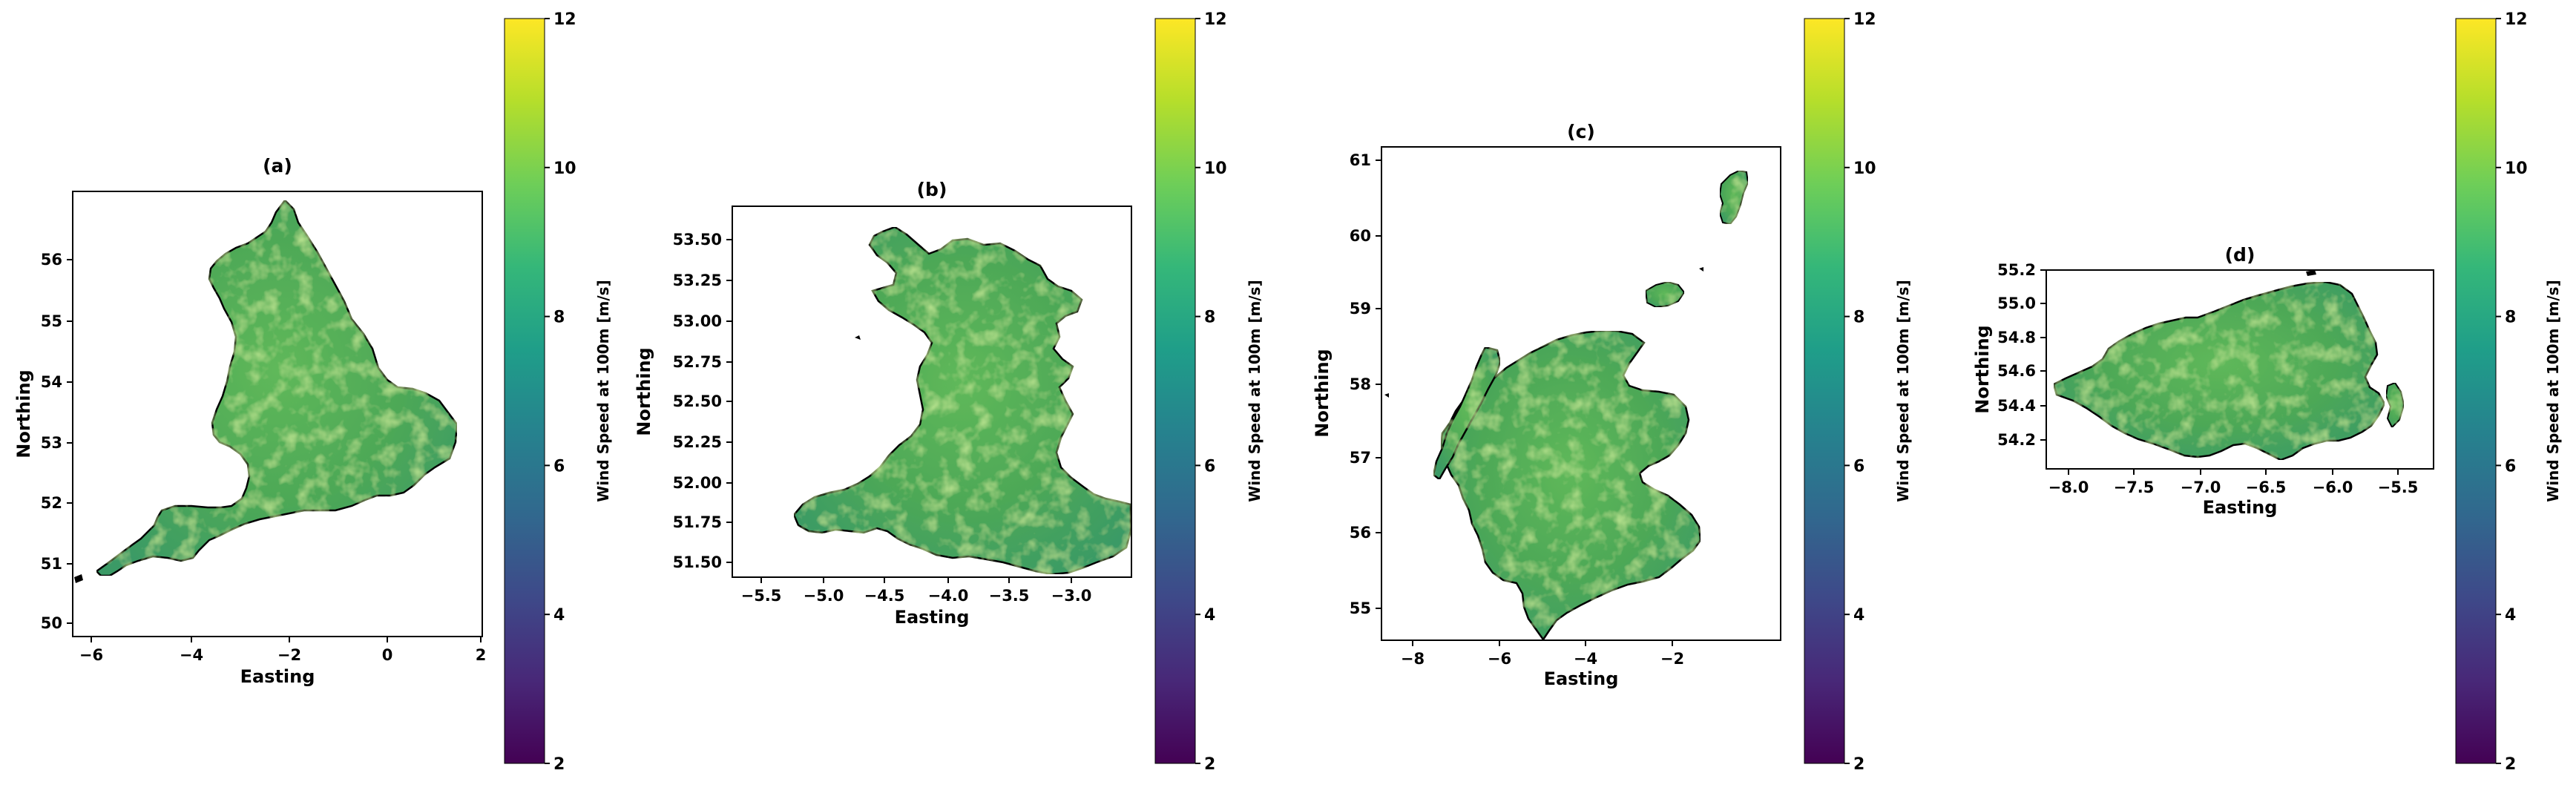 The width and height of the screenshot is (2576, 799). Describe the element at coordinates (1467, 414) in the screenshot. I see `outer-hebrides` at that location.